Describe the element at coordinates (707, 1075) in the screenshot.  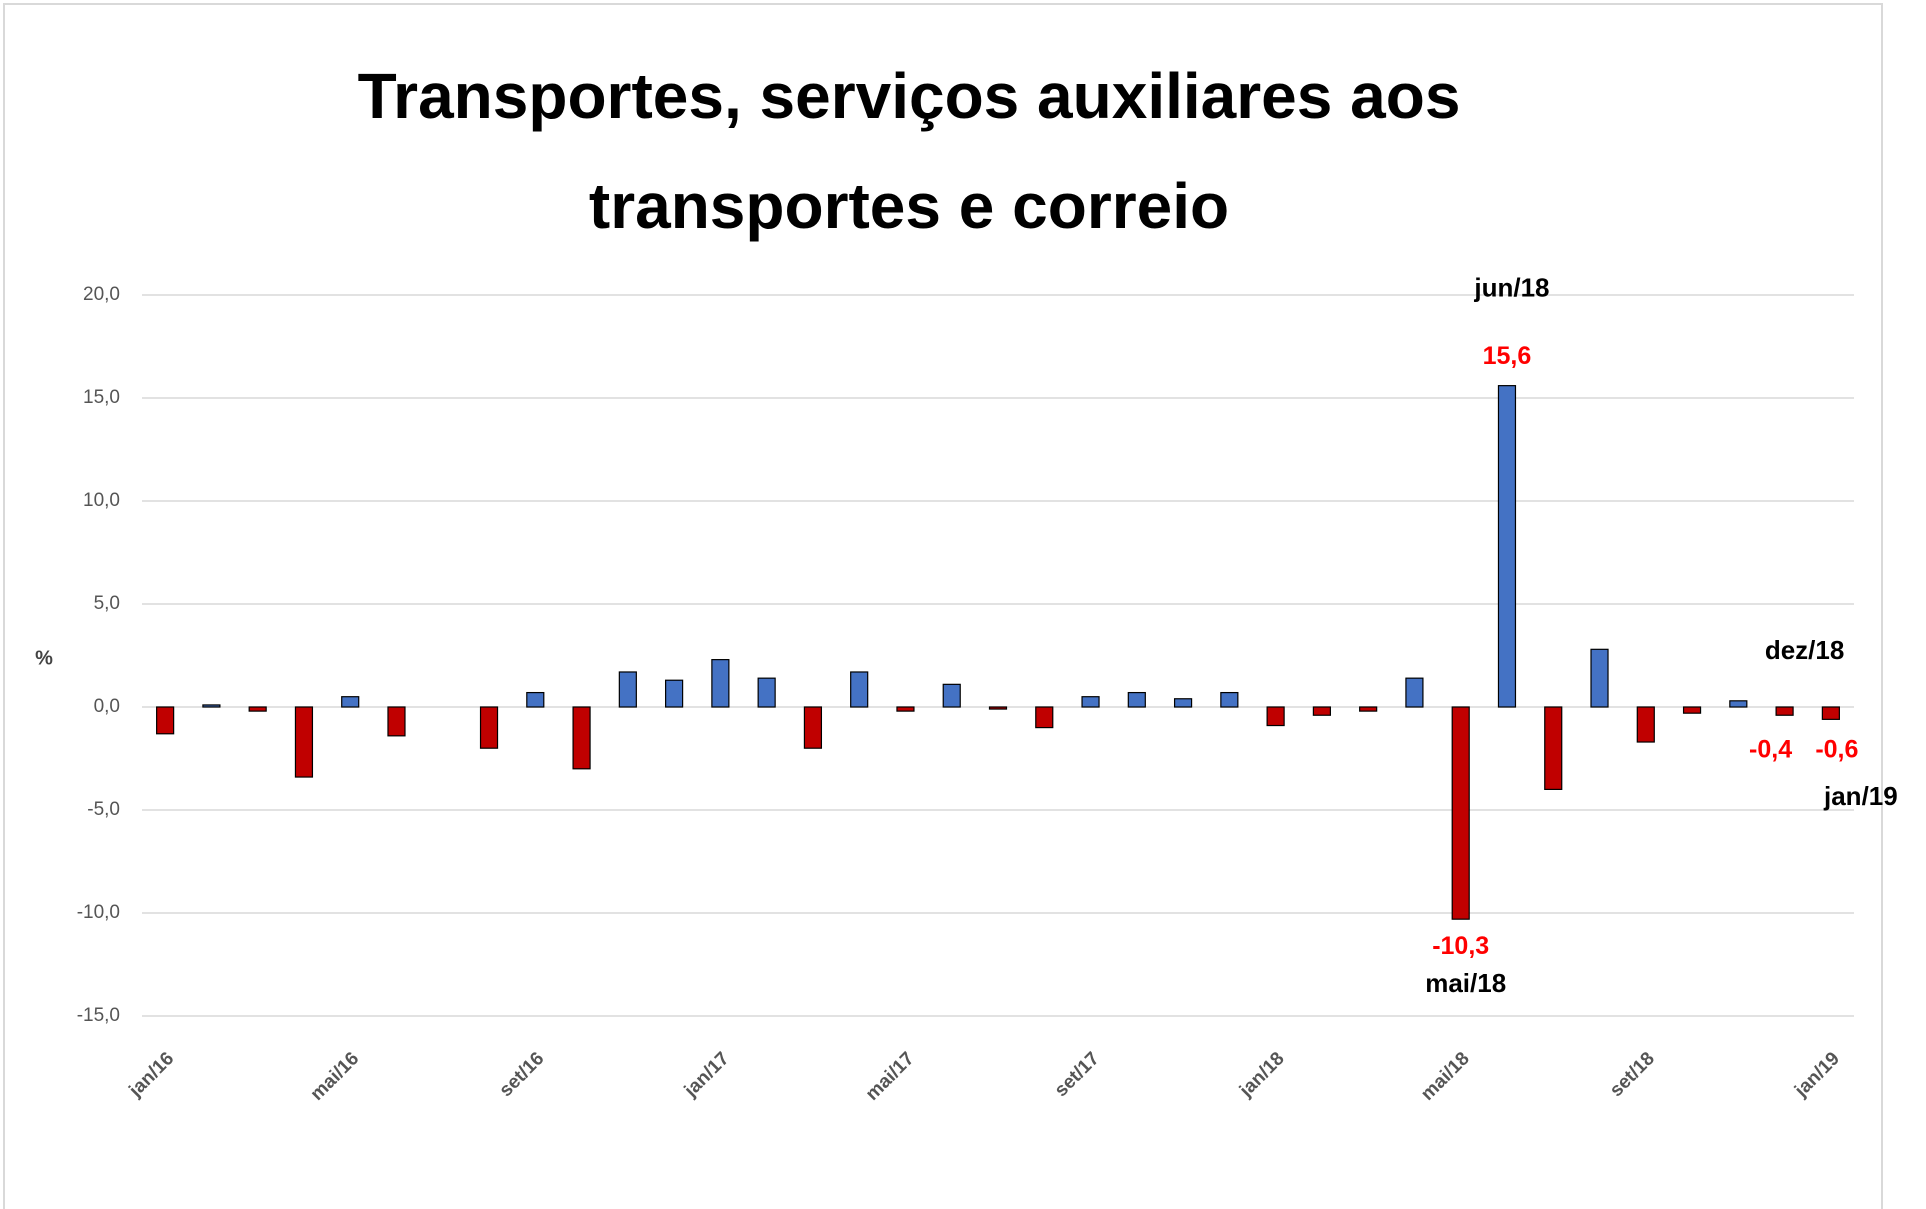
I see `x-tick-label: jan/17` at that location.